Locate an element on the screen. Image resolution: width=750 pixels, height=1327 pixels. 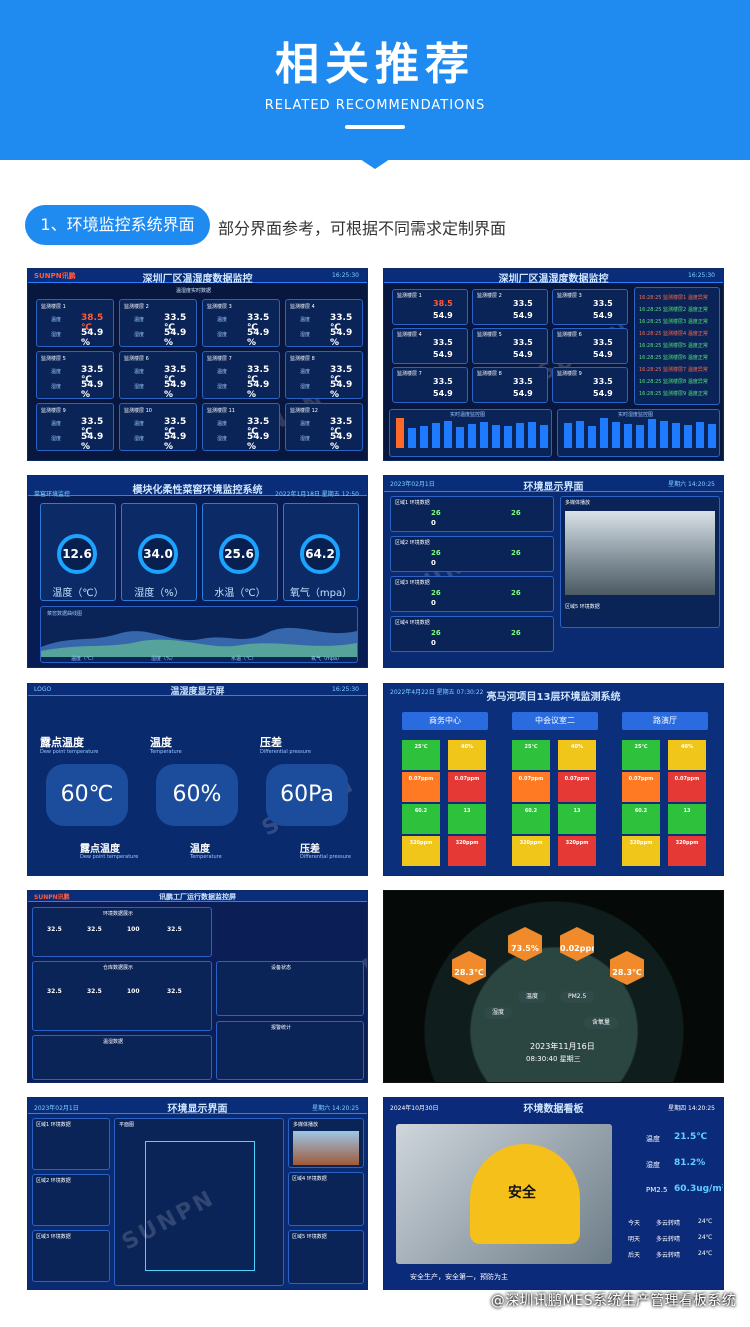
sensor-card: 监测楼层 1 38.5 54.9 is located at coordinates (430, 307).